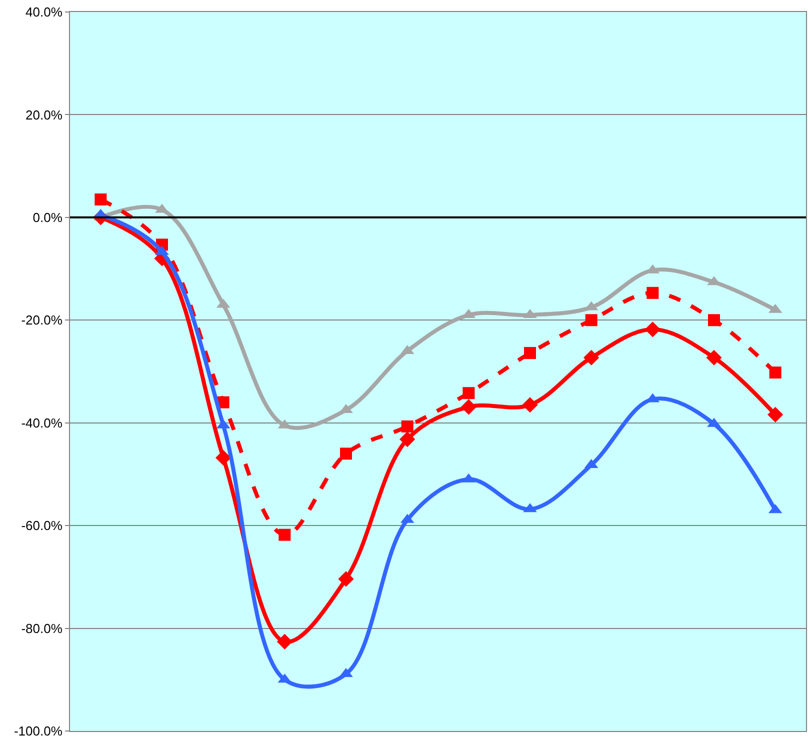 The width and height of the screenshot is (808, 743). What do you see at coordinates (42, 320) in the screenshot?
I see `y-tick-label: -20.0%` at bounding box center [42, 320].